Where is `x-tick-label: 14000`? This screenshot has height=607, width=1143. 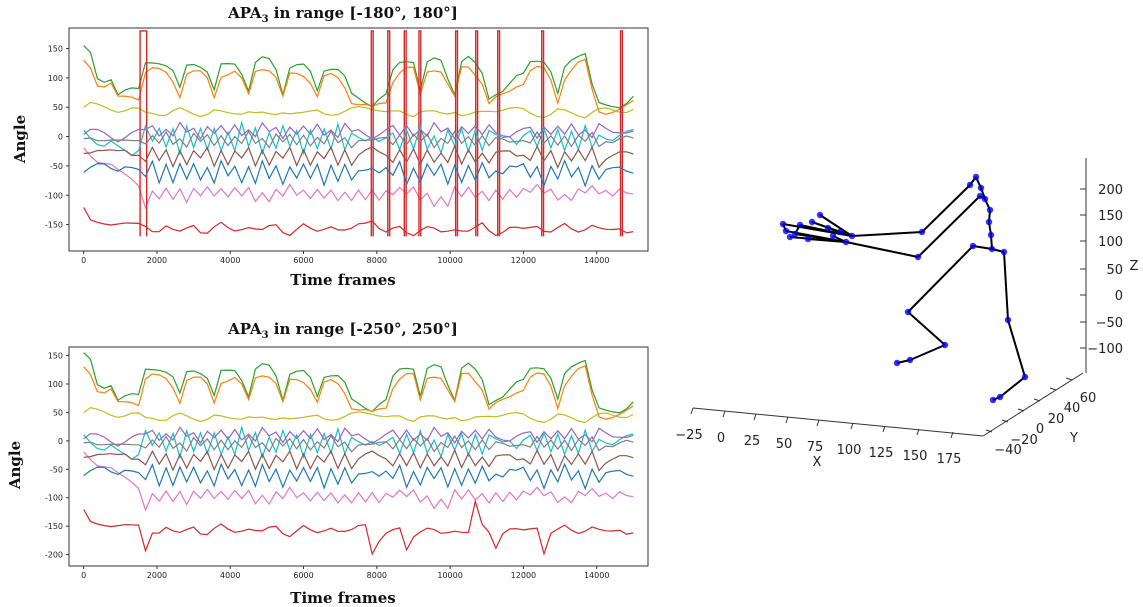 x-tick-label: 14000 is located at coordinates (596, 575).